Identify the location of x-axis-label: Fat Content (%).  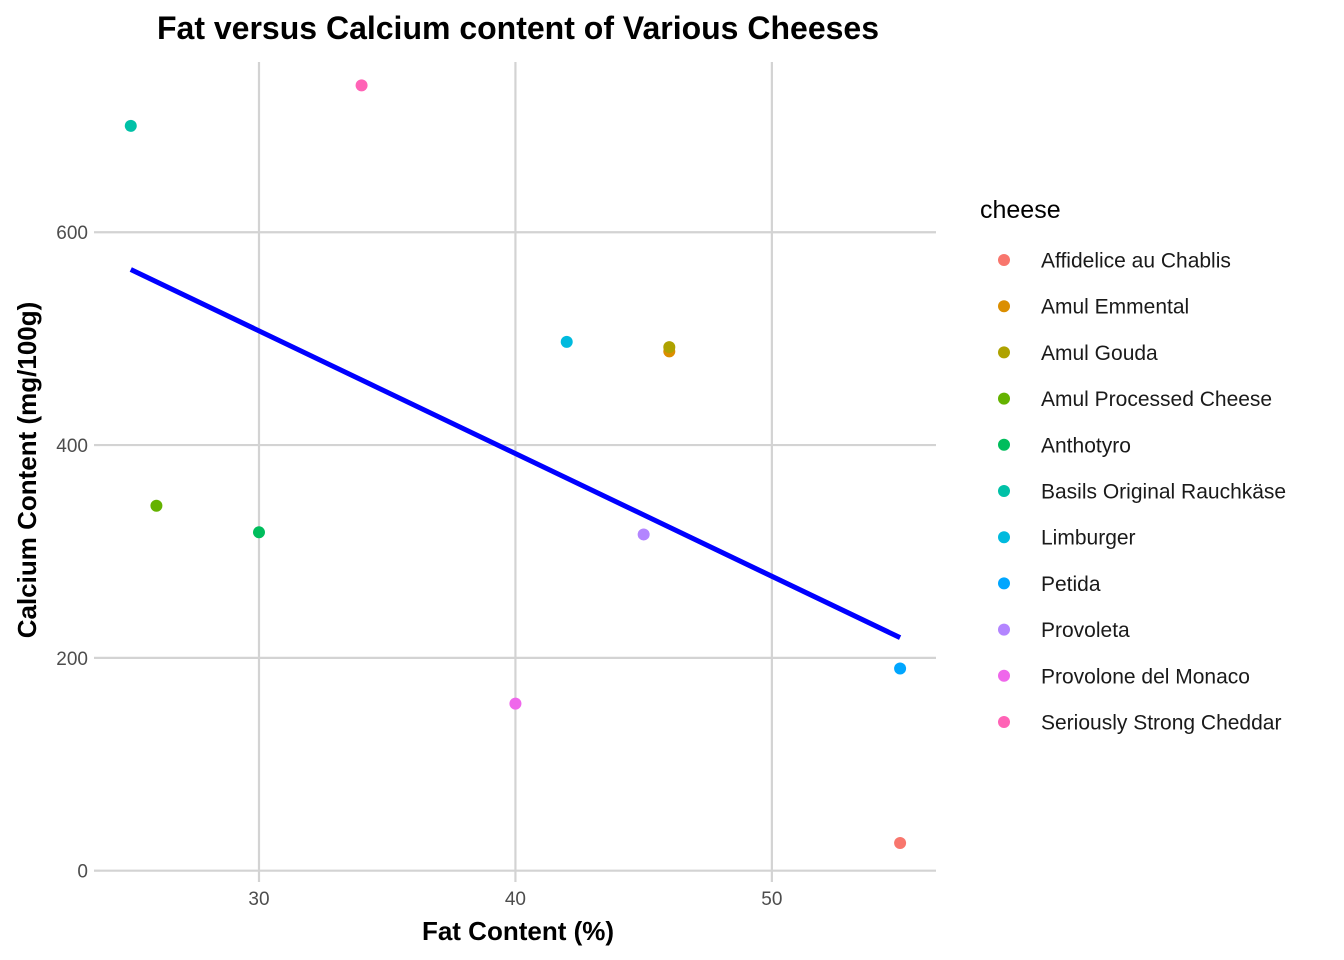
(518, 931).